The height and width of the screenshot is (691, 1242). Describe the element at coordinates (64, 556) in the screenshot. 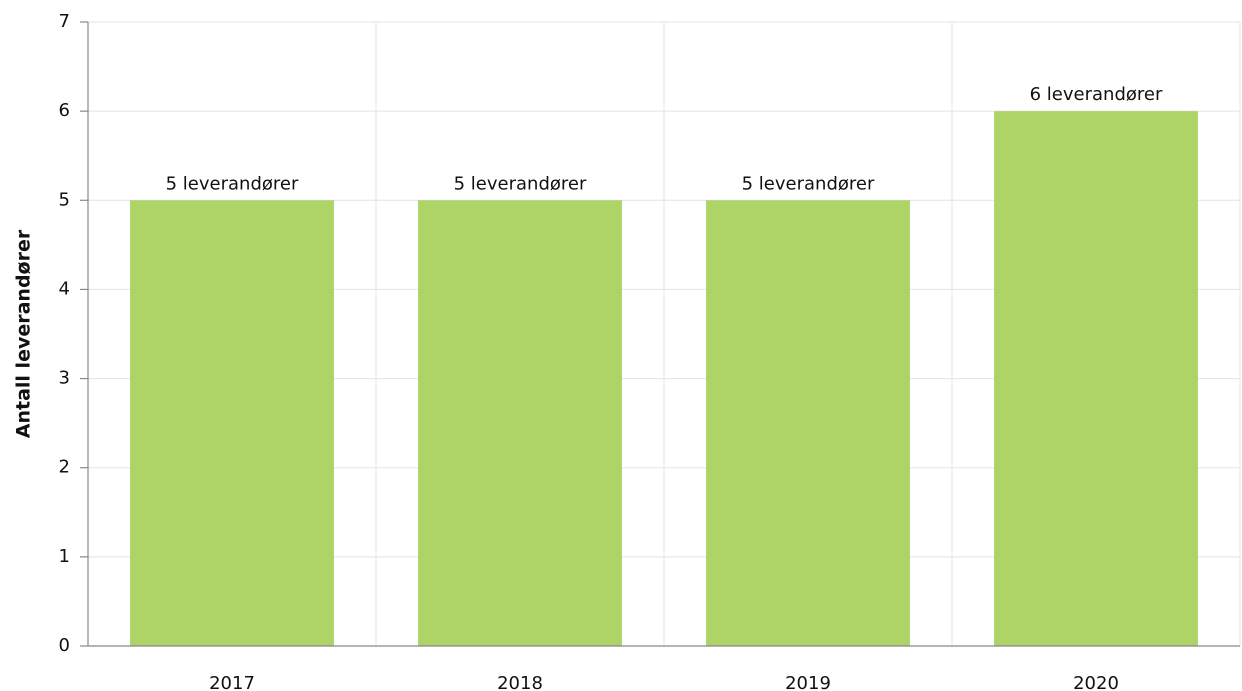

I see `y-tick-label: 1` at that location.